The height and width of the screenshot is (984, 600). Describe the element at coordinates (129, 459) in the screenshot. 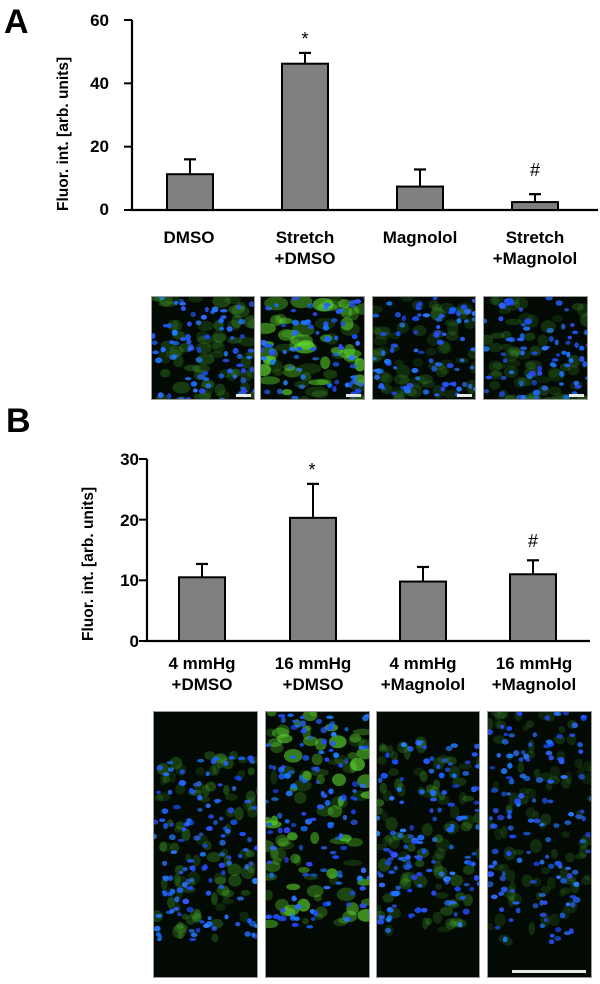

I see `panel-b-ytick-30: 30` at that location.